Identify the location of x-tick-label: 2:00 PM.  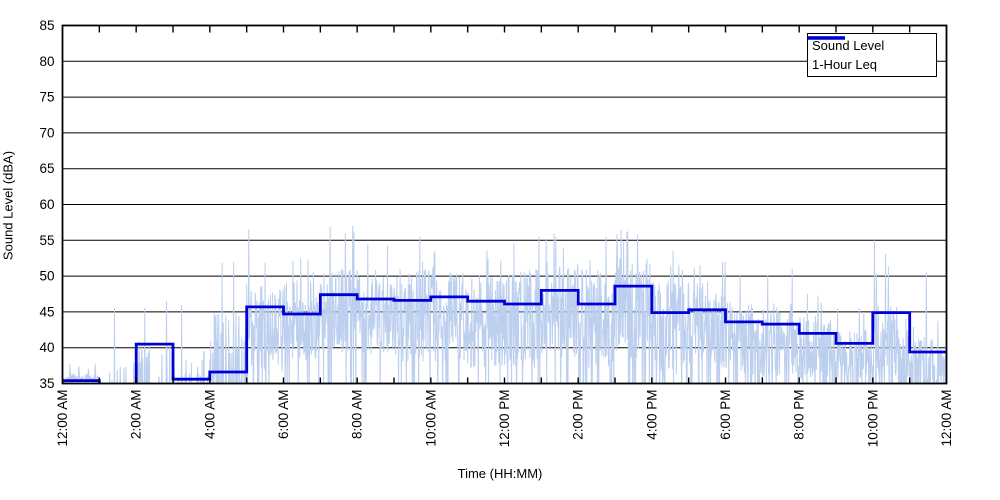
(578, 415).